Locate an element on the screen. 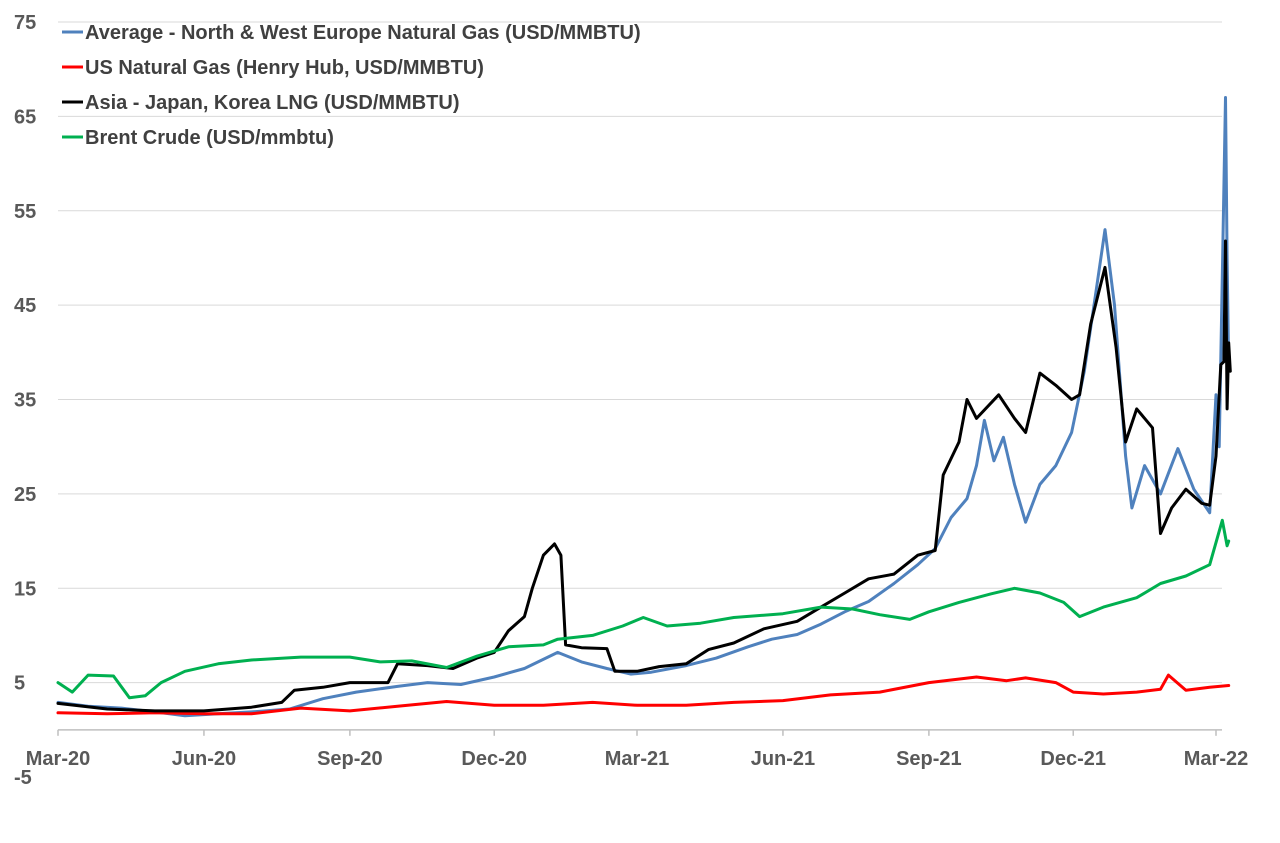  x-tick-label: Dec-20 is located at coordinates (494, 759).